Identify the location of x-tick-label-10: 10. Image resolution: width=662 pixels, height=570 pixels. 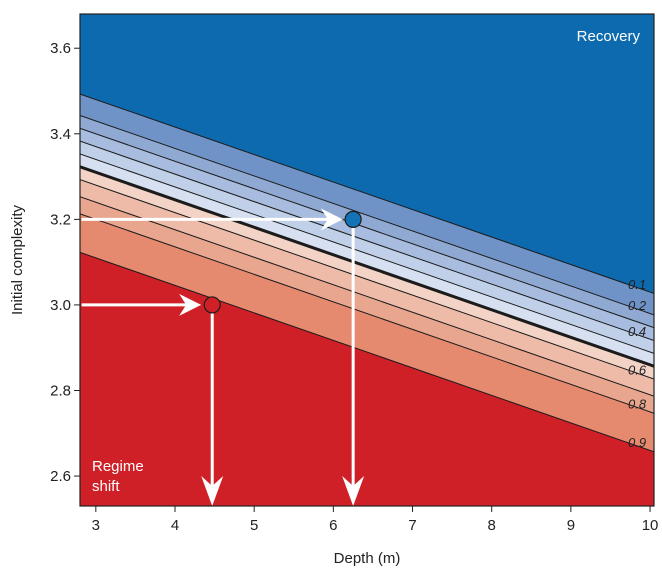
(650, 525).